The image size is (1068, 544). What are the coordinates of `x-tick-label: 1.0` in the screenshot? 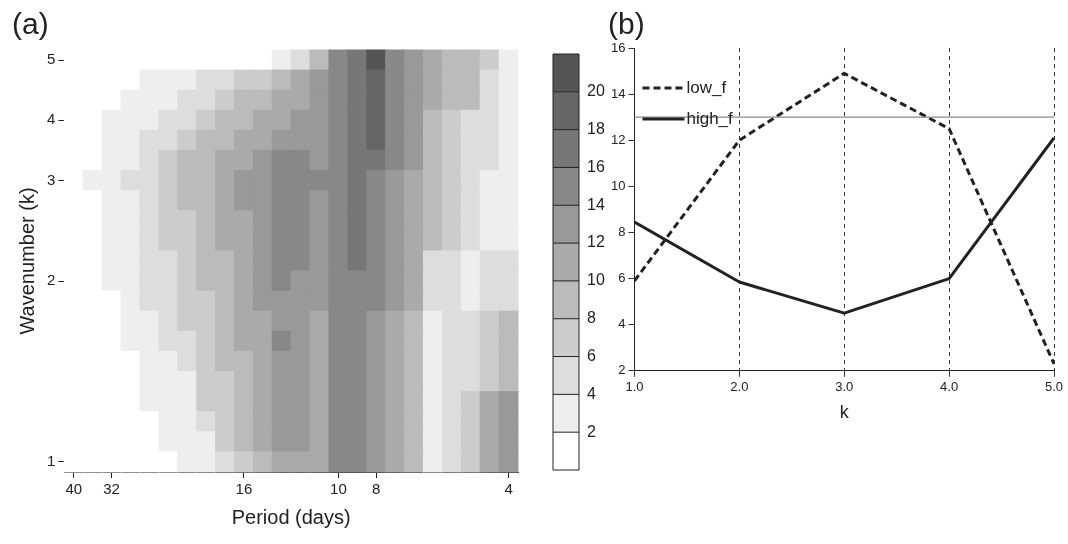 It's located at (634, 387).